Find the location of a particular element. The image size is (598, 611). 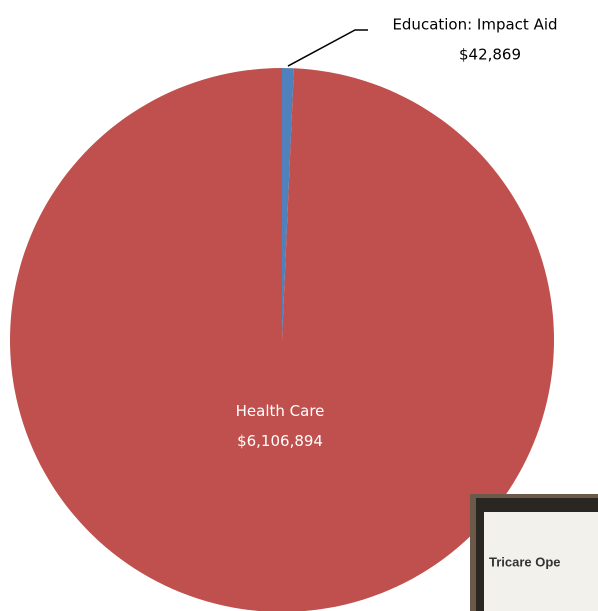

slice-label: Education: Impact Aid is located at coordinates (474, 25).